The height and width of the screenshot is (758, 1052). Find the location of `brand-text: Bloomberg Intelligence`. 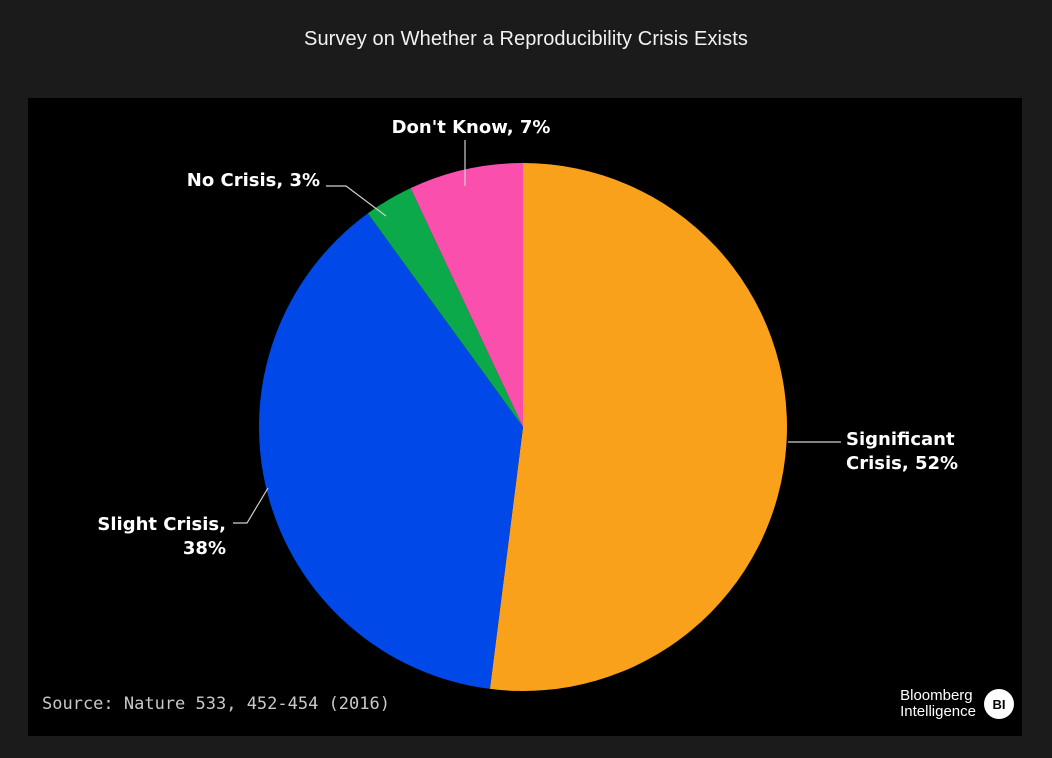

brand-text: Bloomberg Intelligence is located at coordinates (938, 704).